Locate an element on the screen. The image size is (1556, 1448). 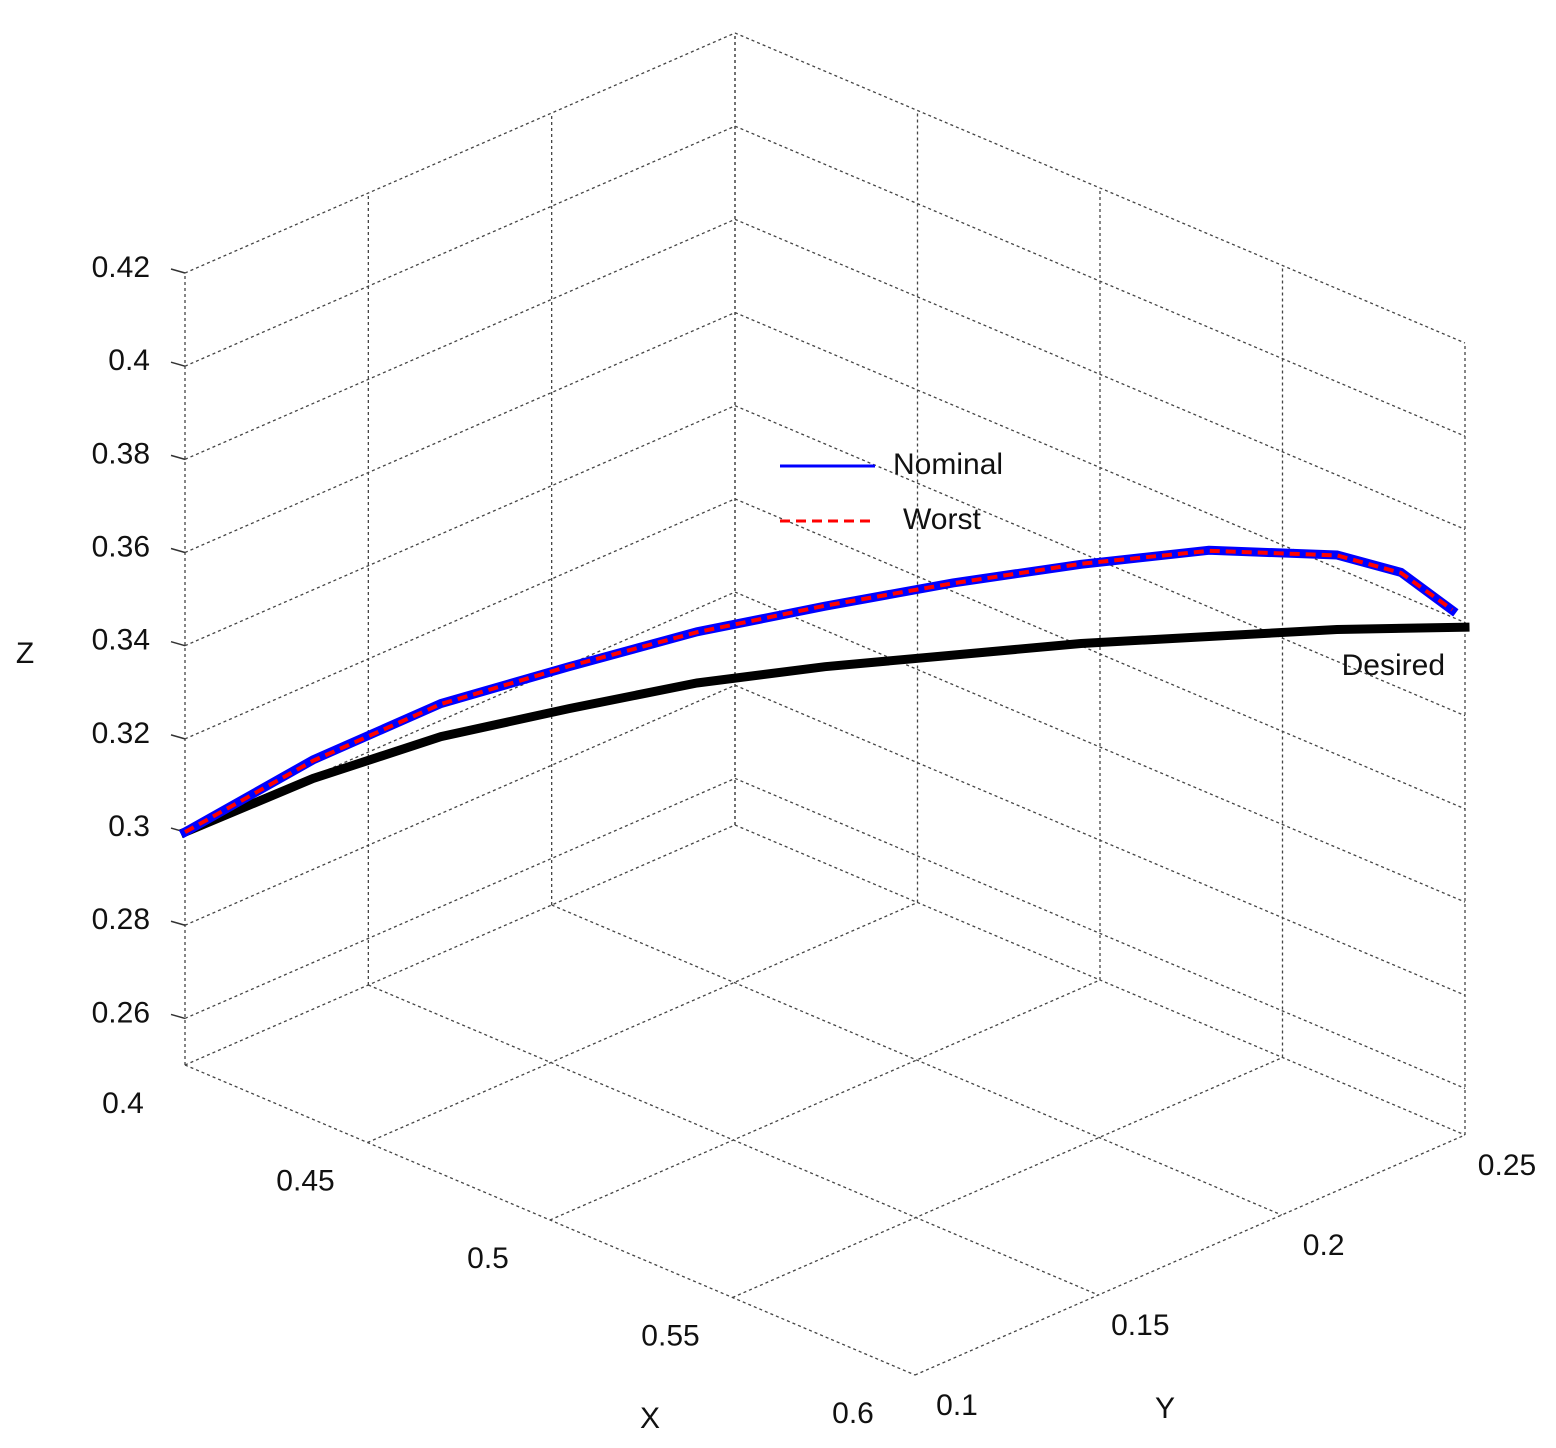
legend-label: Nominal is located at coordinates (948, 464).